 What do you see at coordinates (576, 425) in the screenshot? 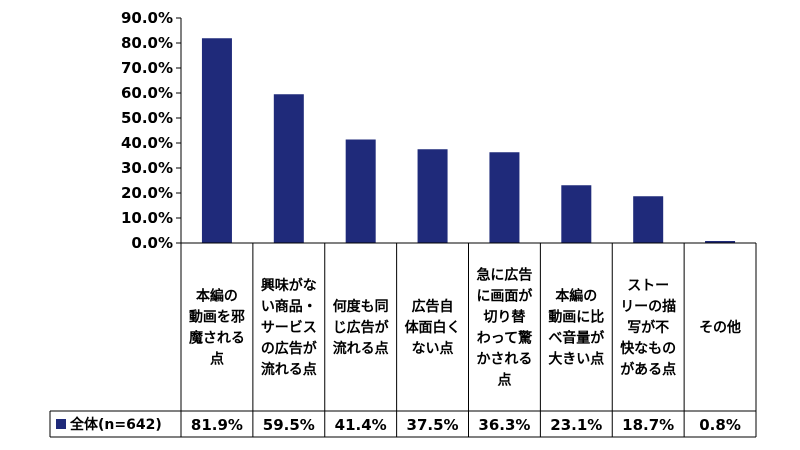
I see `data-value-label: 23.1%` at bounding box center [576, 425].